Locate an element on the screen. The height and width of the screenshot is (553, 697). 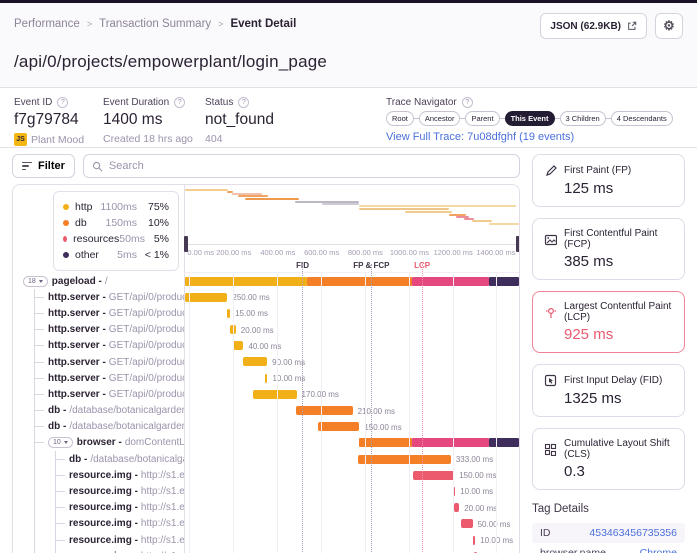
vital-name: First Paint (FP) is located at coordinates (598, 170).